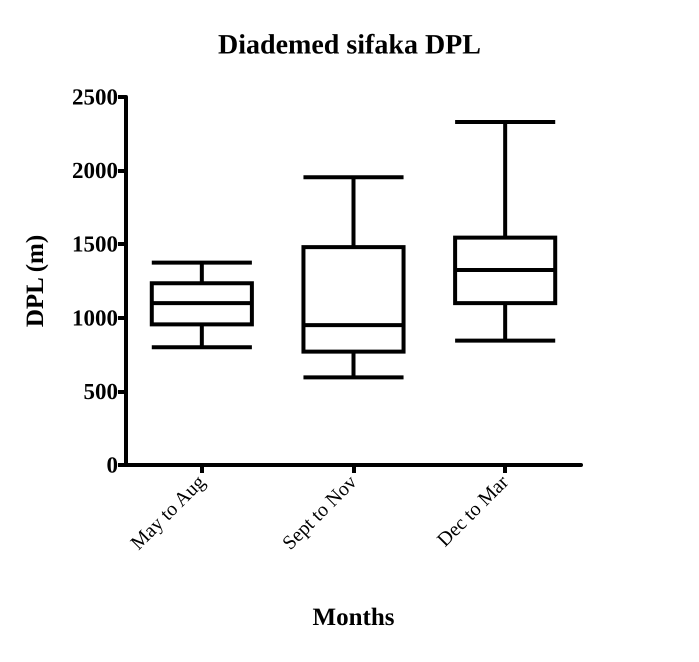 Image resolution: width=699 pixels, height=662 pixels. What do you see at coordinates (101, 391) in the screenshot?
I see `y-tick-label: 500` at bounding box center [101, 391].